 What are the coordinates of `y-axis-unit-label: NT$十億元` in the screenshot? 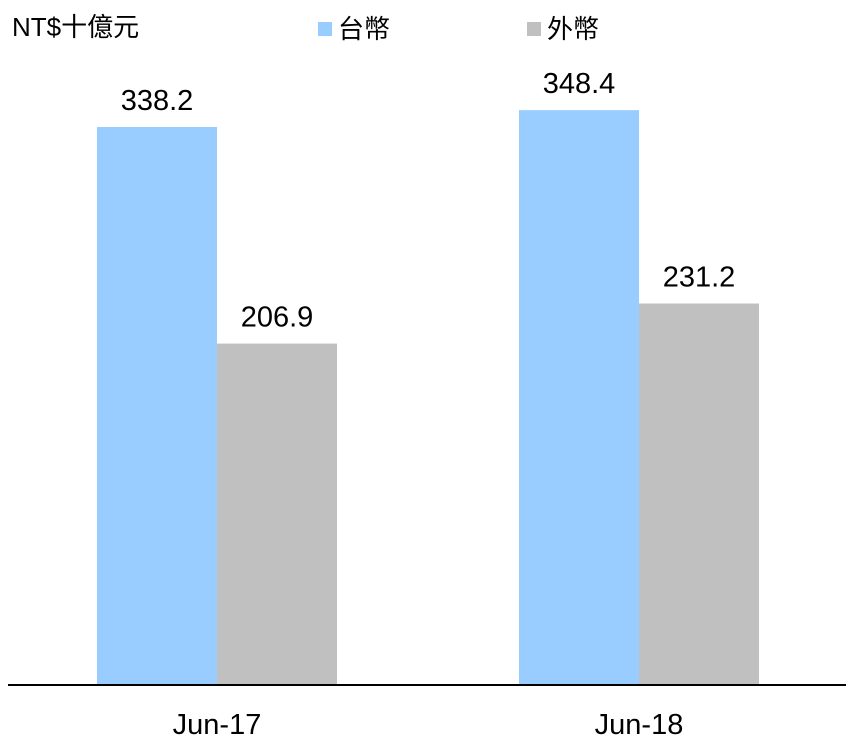 It's located at (75, 27).